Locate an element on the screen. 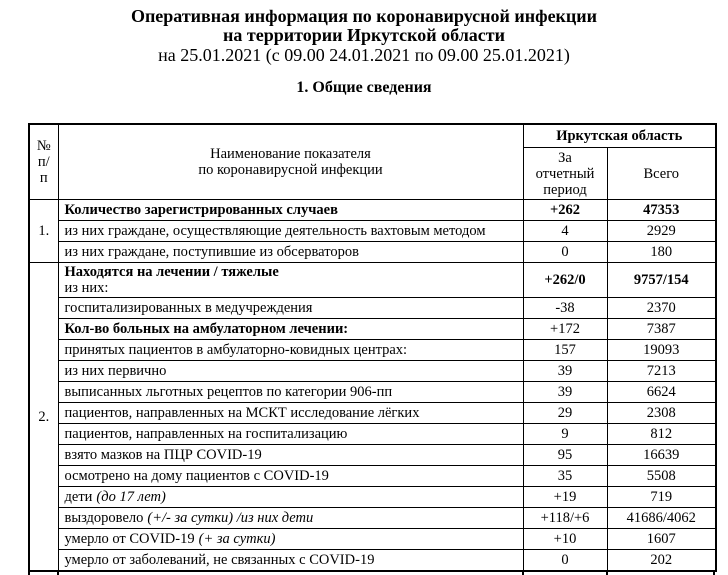 The height and width of the screenshot is (575, 728). period-value-cell: 9 is located at coordinates (565, 434).